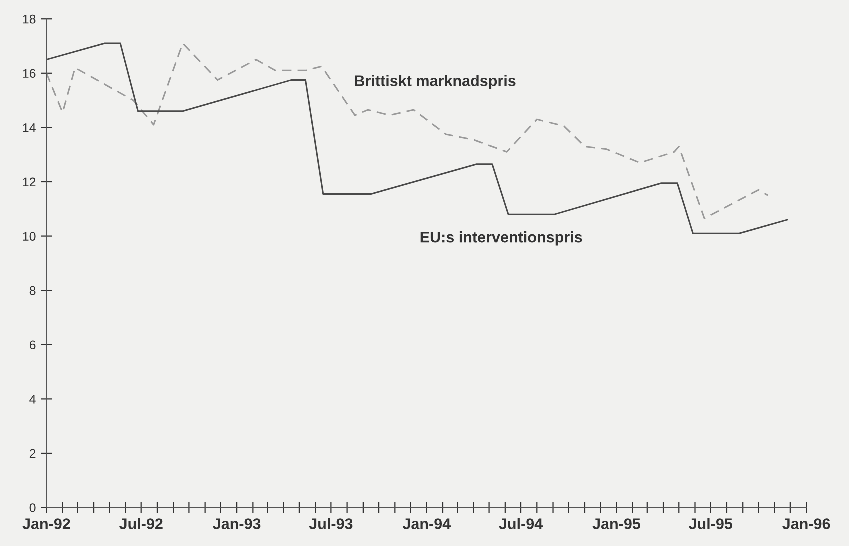 Image resolution: width=849 pixels, height=546 pixels. I want to click on y-tick-label: 16, so click(29, 73).